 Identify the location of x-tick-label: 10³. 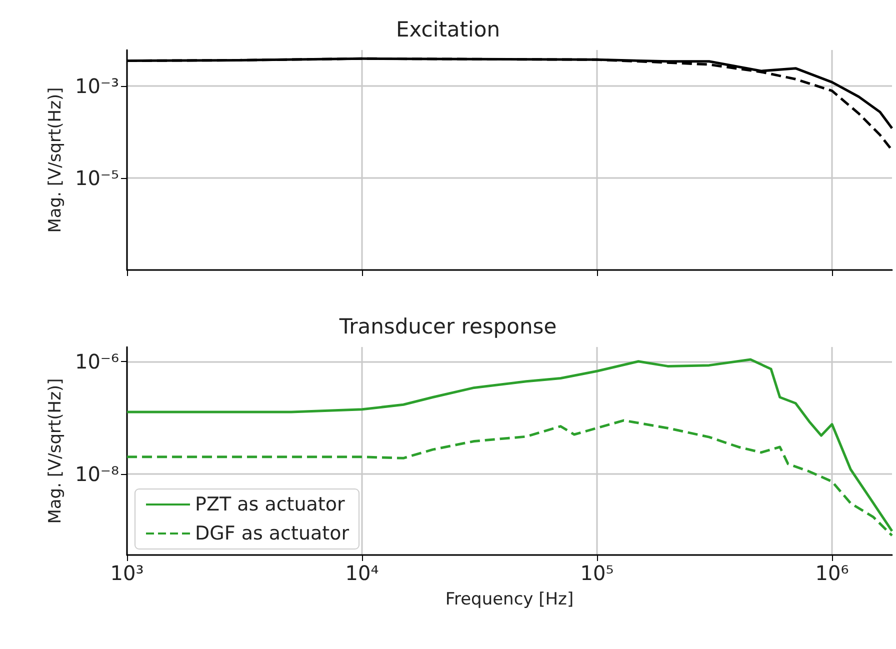
(127, 573).